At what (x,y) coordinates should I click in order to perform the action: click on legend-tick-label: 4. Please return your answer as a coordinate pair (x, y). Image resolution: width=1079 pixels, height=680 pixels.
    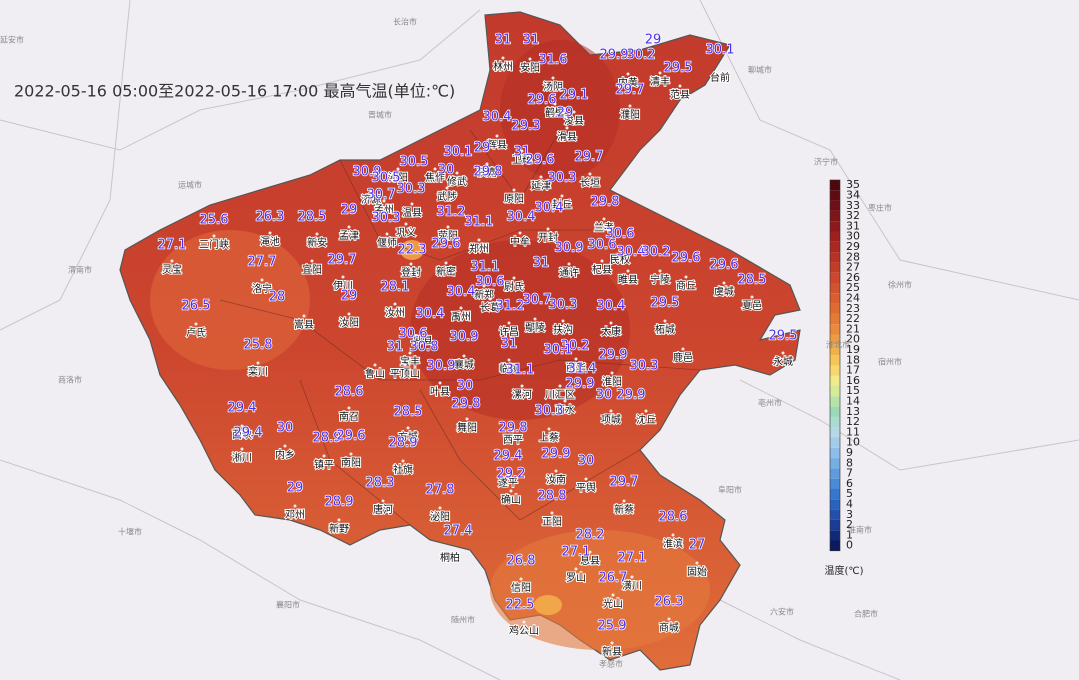
    Looking at the image, I should click on (849, 503).